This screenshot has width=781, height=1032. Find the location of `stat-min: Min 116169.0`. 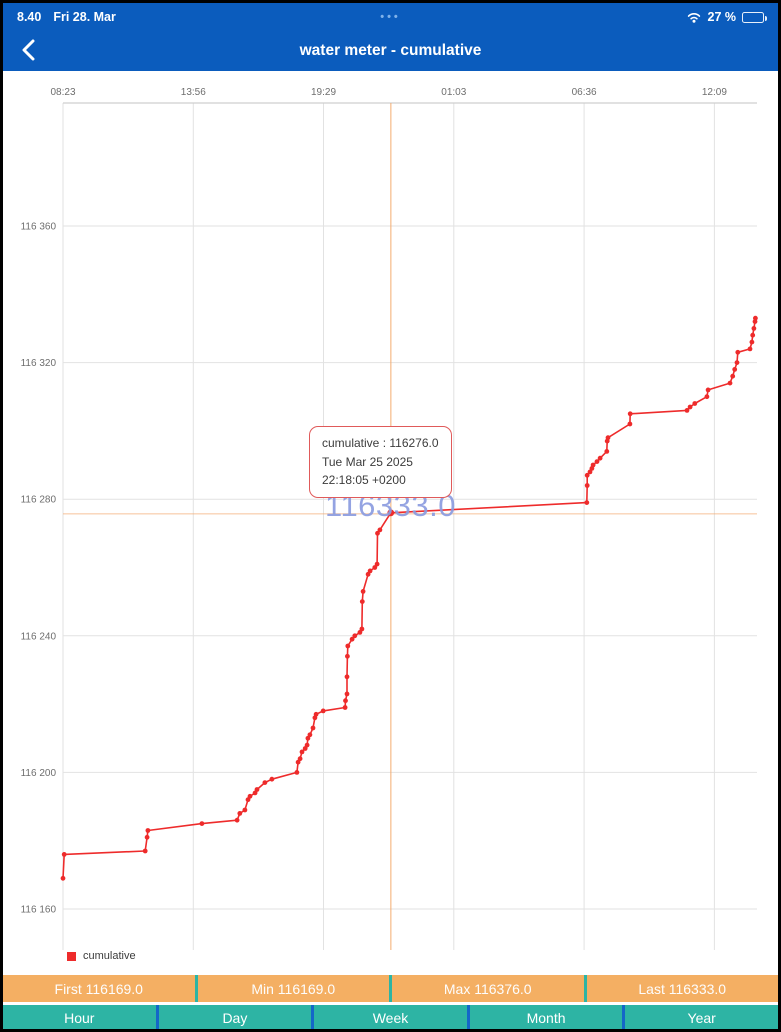

stat-min: Min 116169.0 is located at coordinates (292, 988).